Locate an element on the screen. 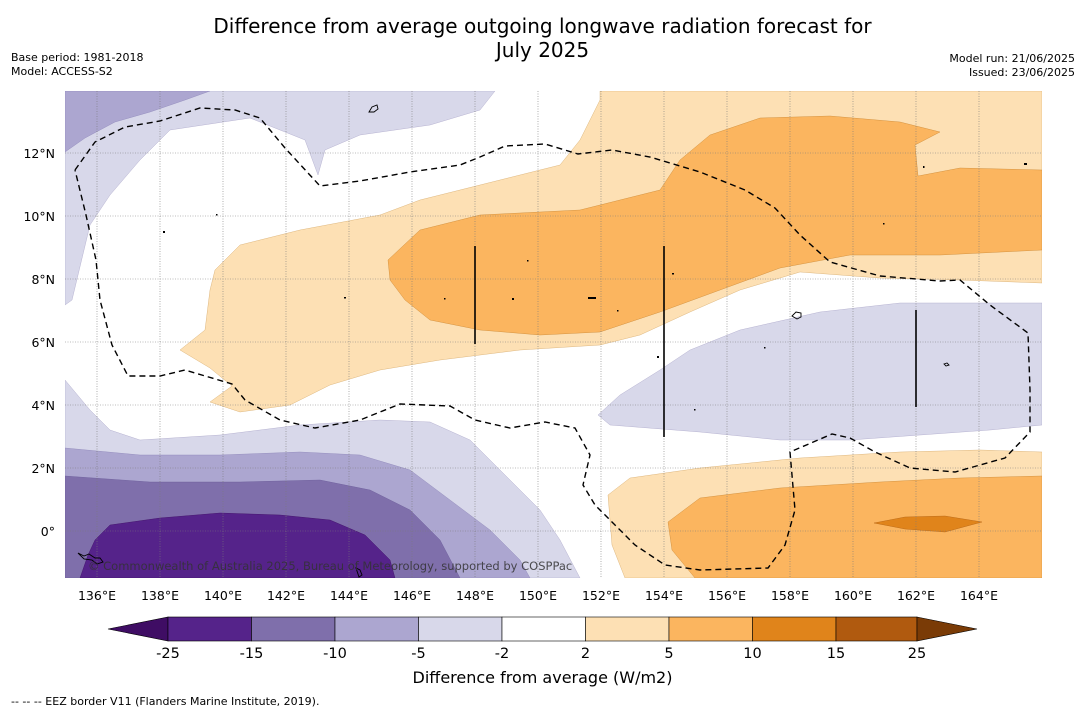  colorbar-tick: 10 is located at coordinates (752, 654).